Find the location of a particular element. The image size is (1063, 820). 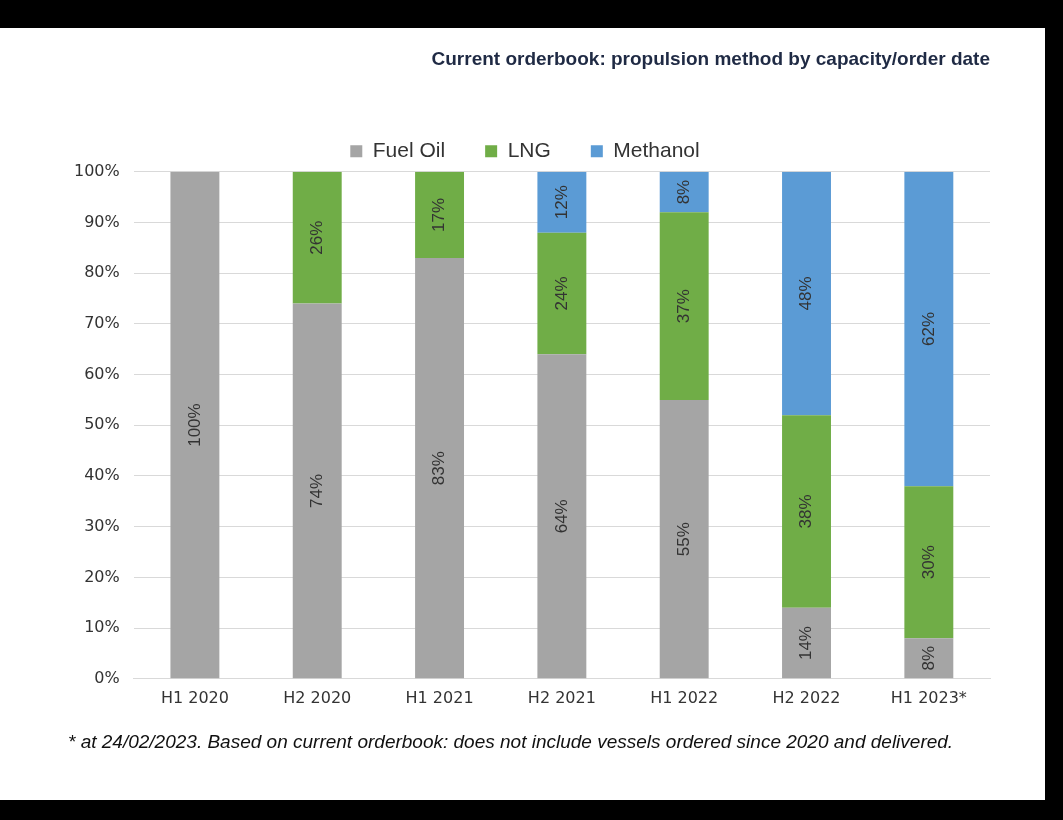

x-tick-label: H2 2020 is located at coordinates (317, 697).